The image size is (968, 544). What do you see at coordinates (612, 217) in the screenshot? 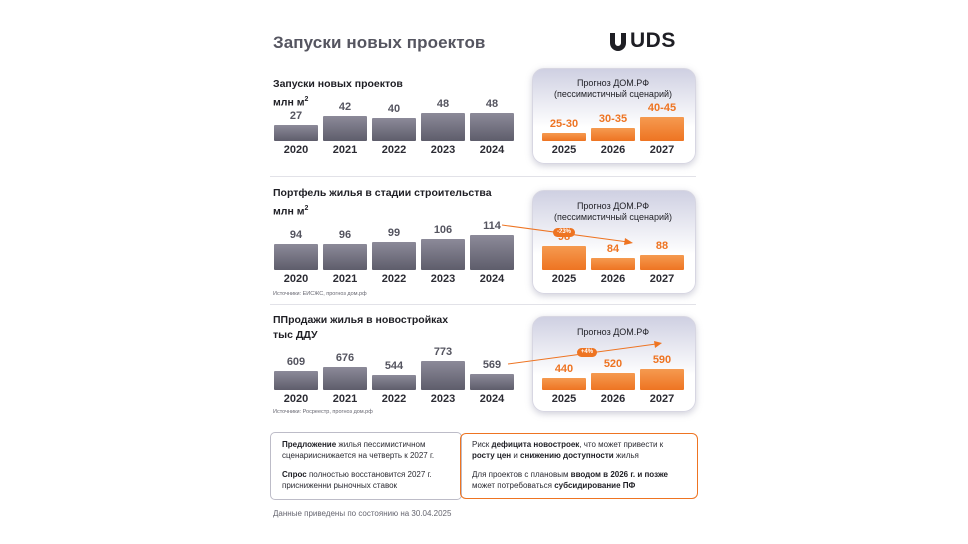
I see `forecast-2-title-line2: (пессимистичный сценарий)` at bounding box center [612, 217].